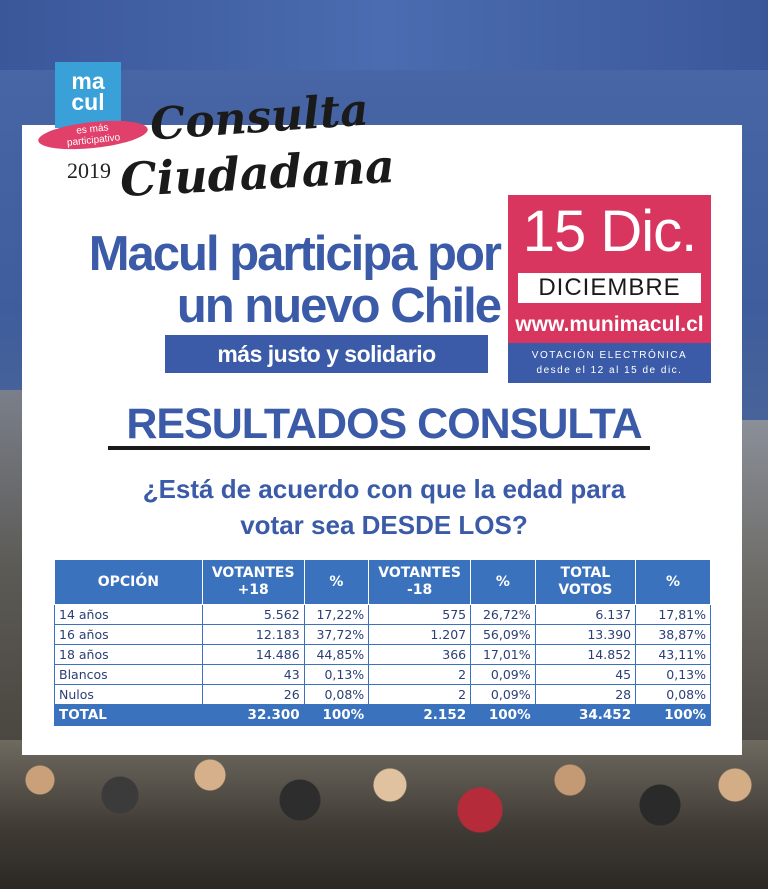 The image size is (768, 889). I want to click on table-cell: 43, so click(253, 674).